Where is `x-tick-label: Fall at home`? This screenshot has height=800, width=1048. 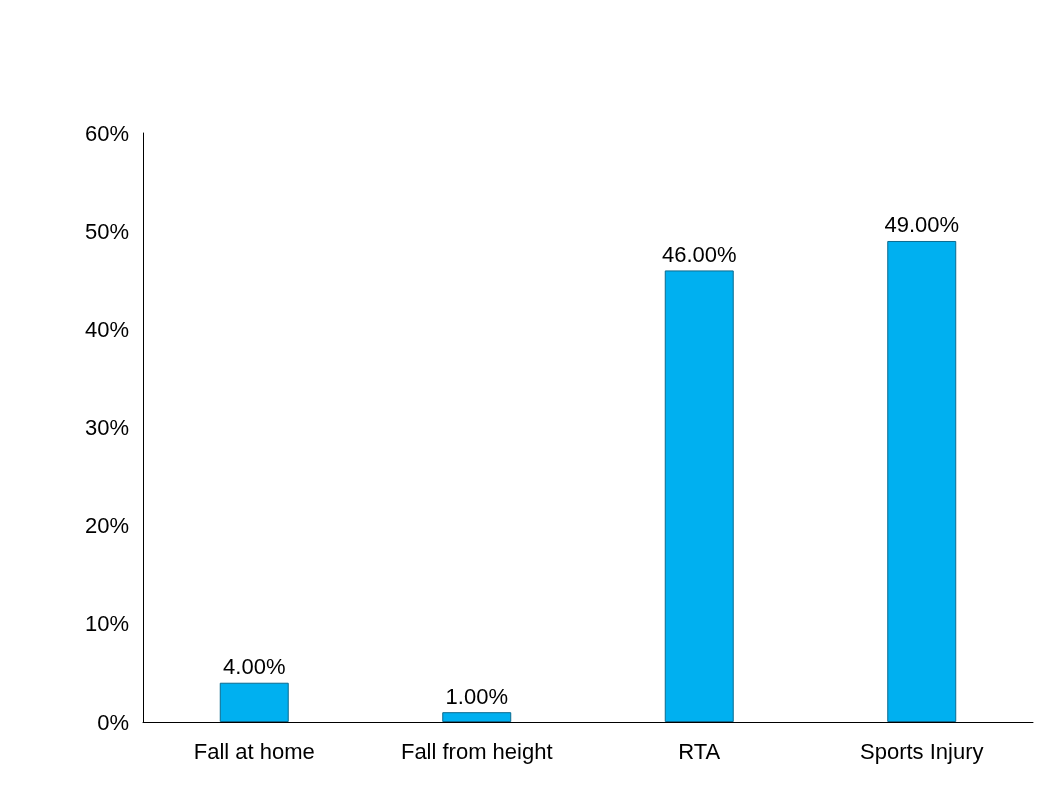
x-tick-label: Fall at home is located at coordinates (254, 751).